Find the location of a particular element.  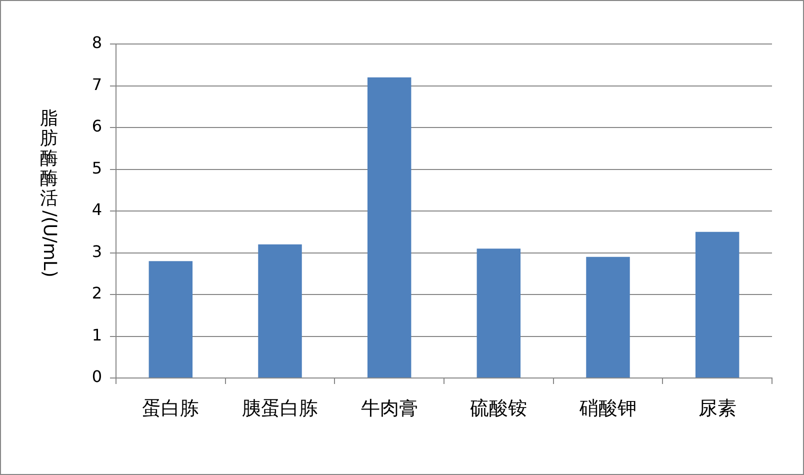

x-tick-label: 尿素 is located at coordinates (717, 408).